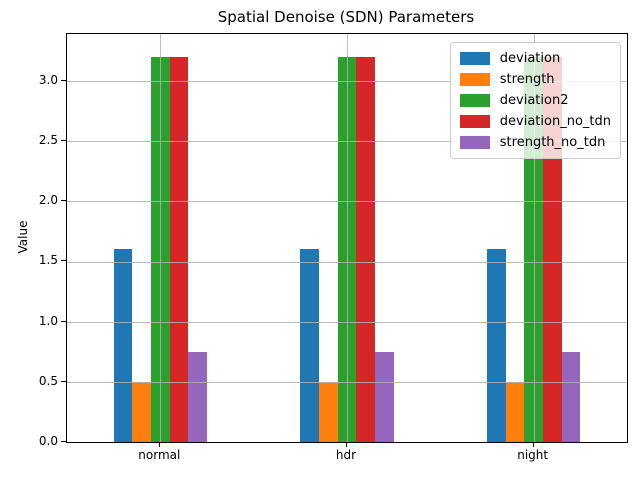 Image resolution: width=640 pixels, height=480 pixels. What do you see at coordinates (384, 396) in the screenshot?
I see `bar-strength_no_tdn-hdr` at bounding box center [384, 396].